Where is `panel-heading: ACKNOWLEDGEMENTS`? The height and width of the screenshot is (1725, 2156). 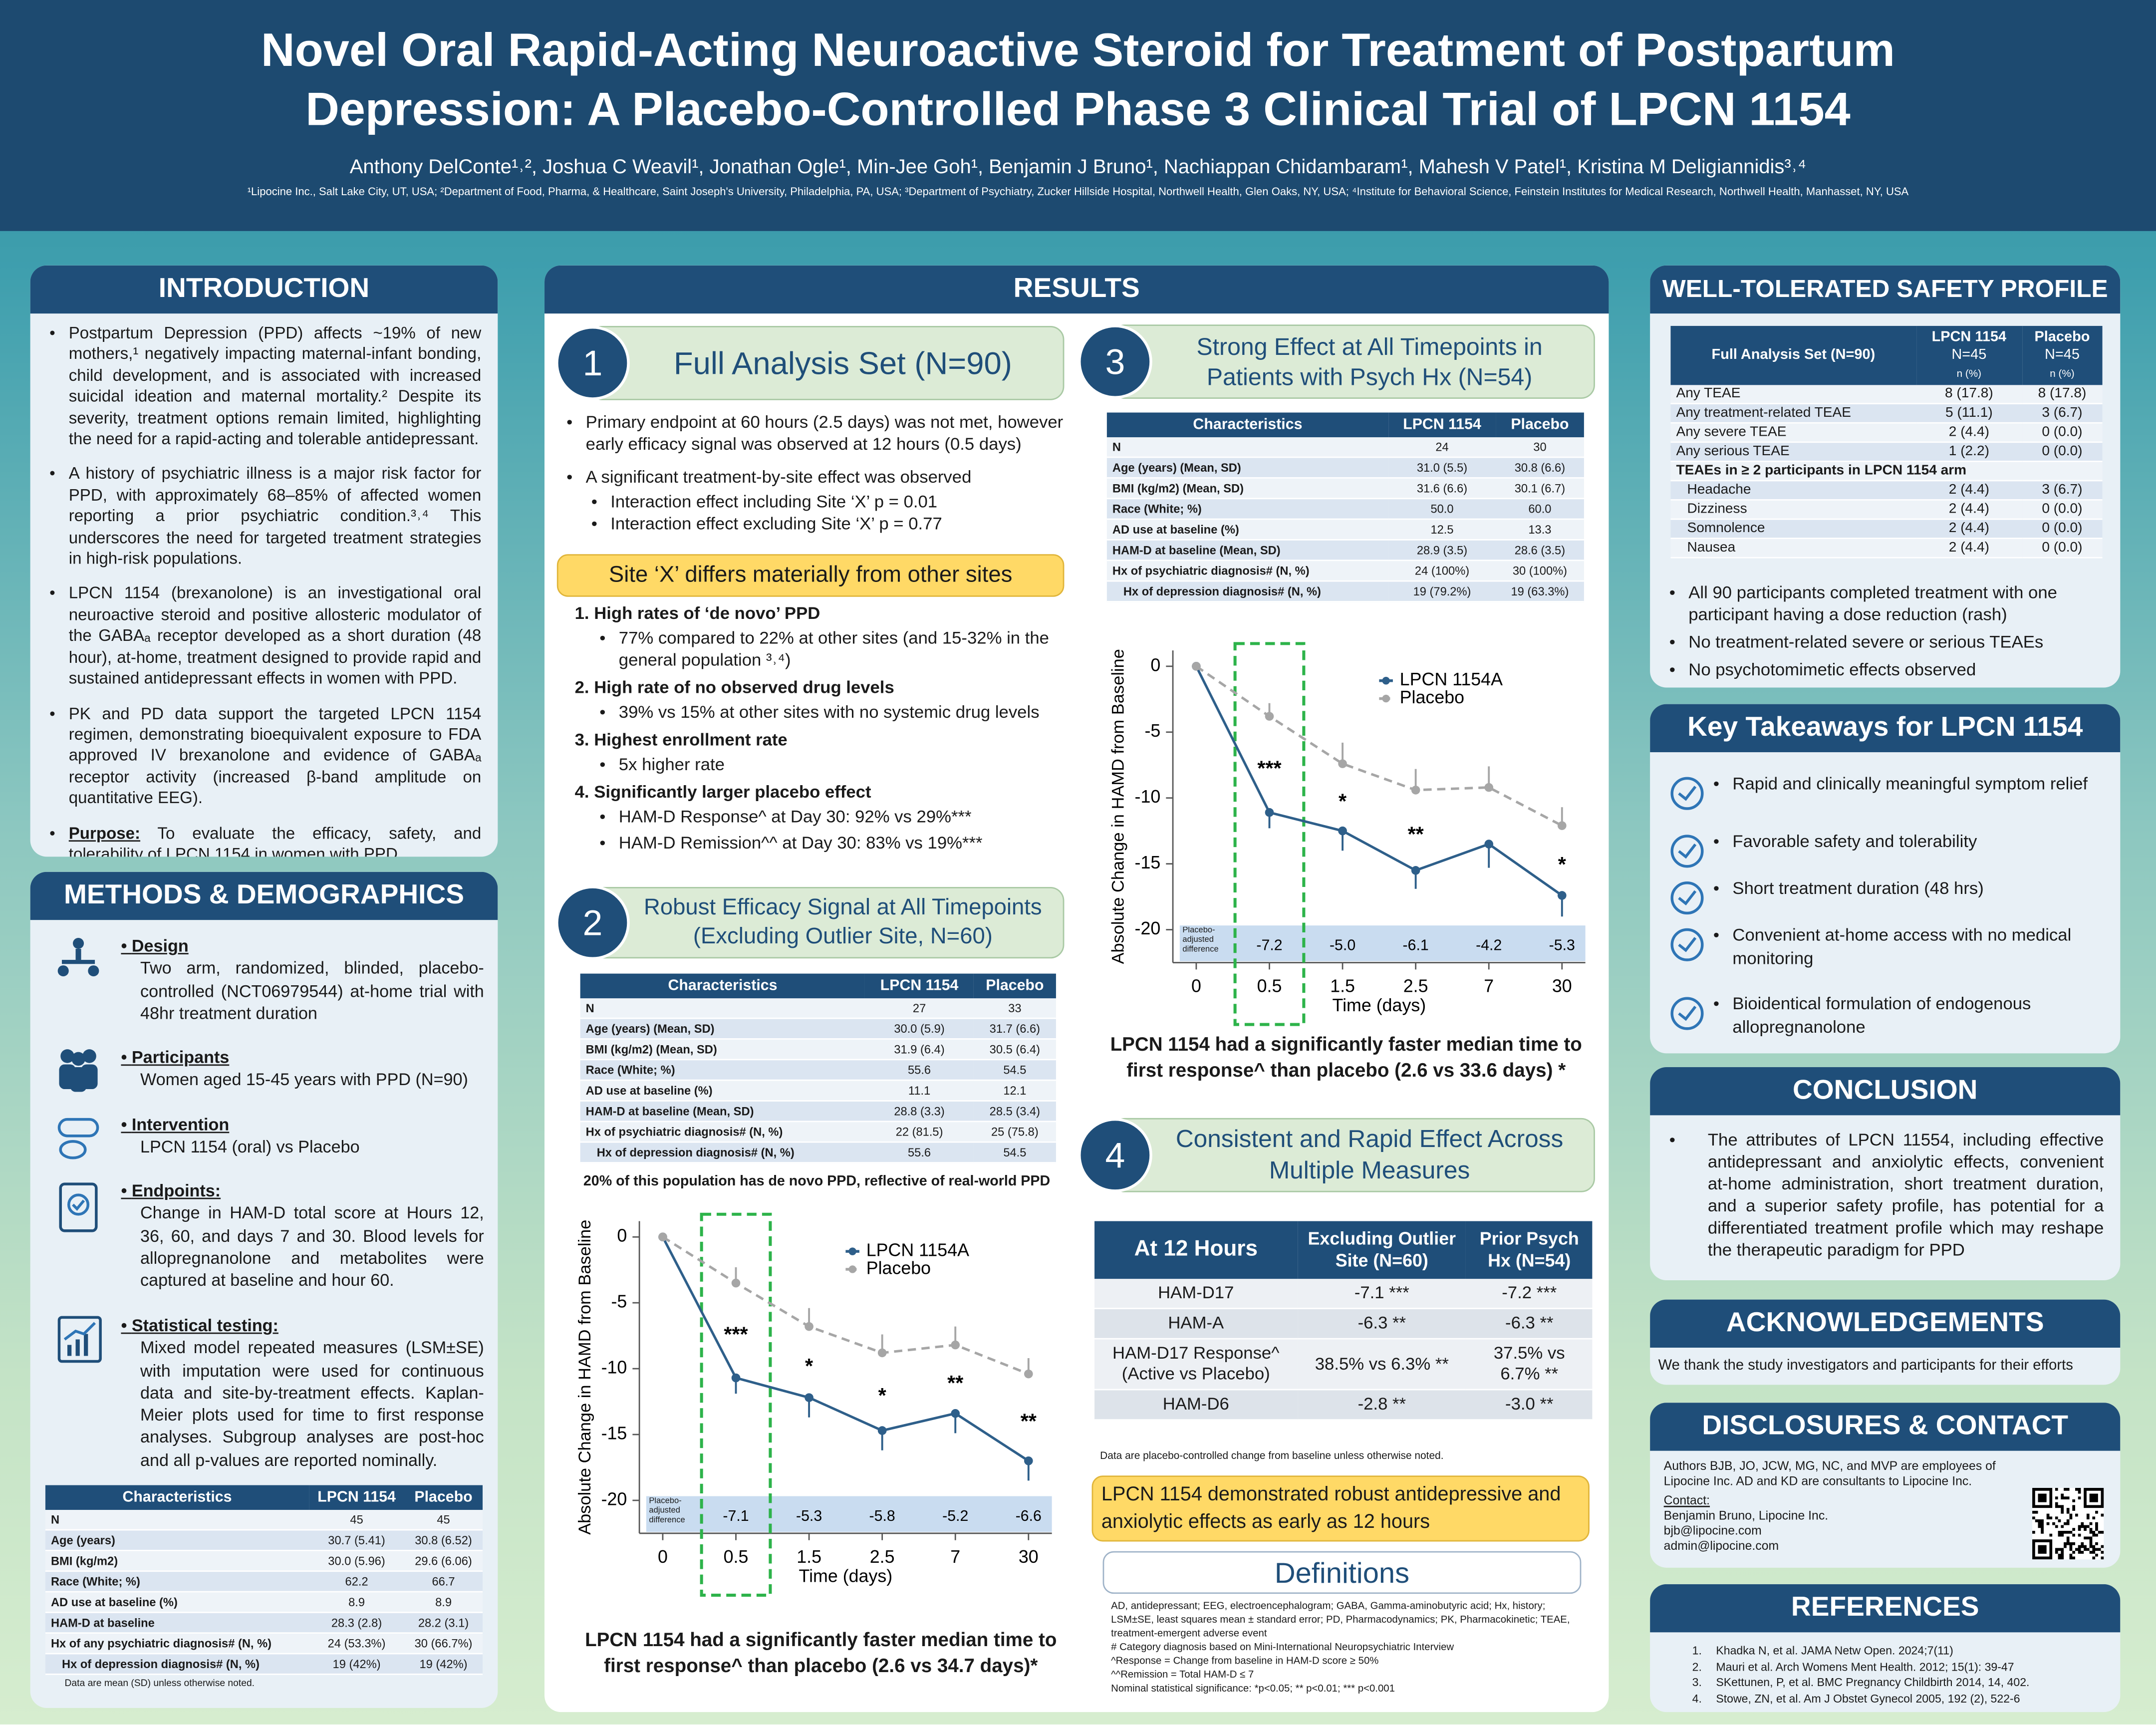
panel-heading: ACKNOWLEDGEMENTS is located at coordinates (1885, 1323).